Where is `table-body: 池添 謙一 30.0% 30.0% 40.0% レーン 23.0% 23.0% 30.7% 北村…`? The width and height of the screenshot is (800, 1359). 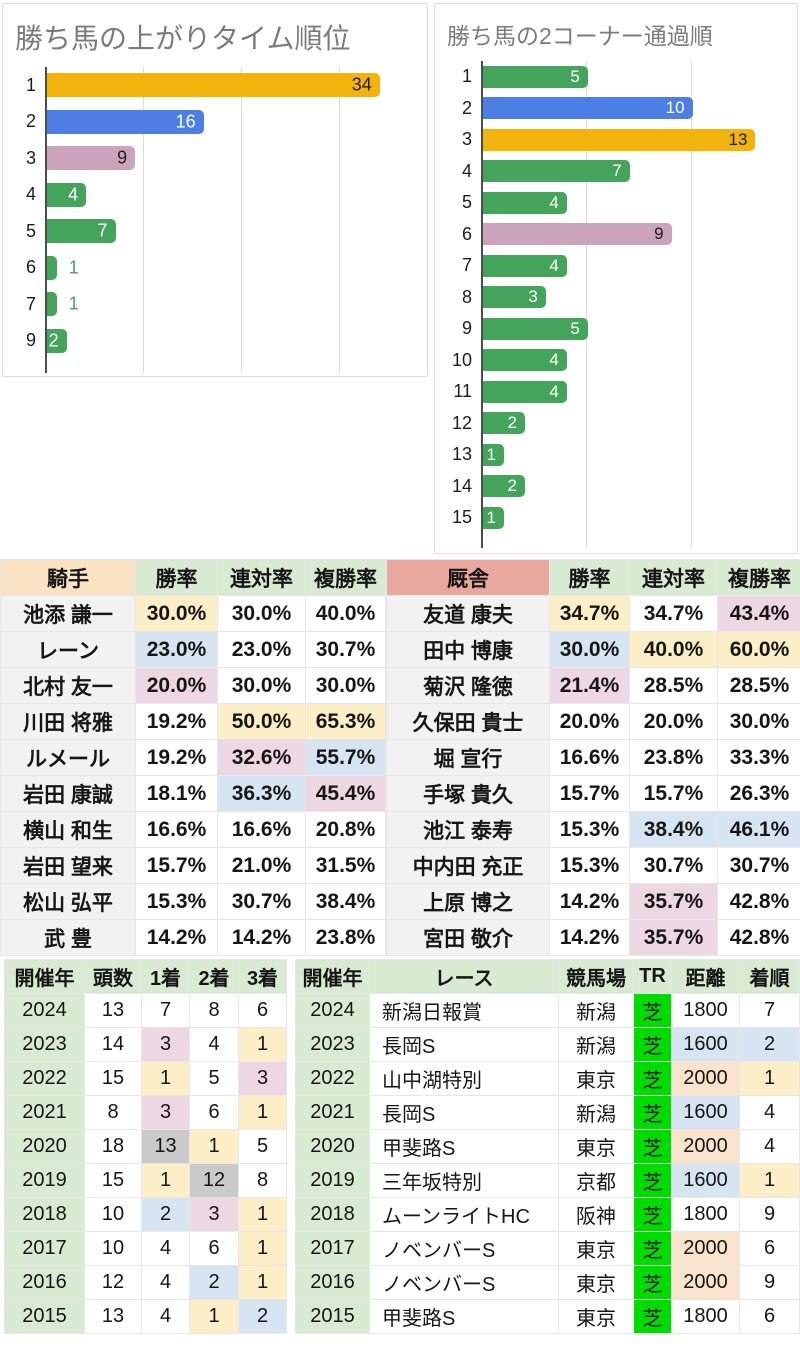
table-body: 池添 謙一 30.0% 30.0% 40.0% レーン 23.0% 23.0% 30.7% 北村… is located at coordinates (193, 775).